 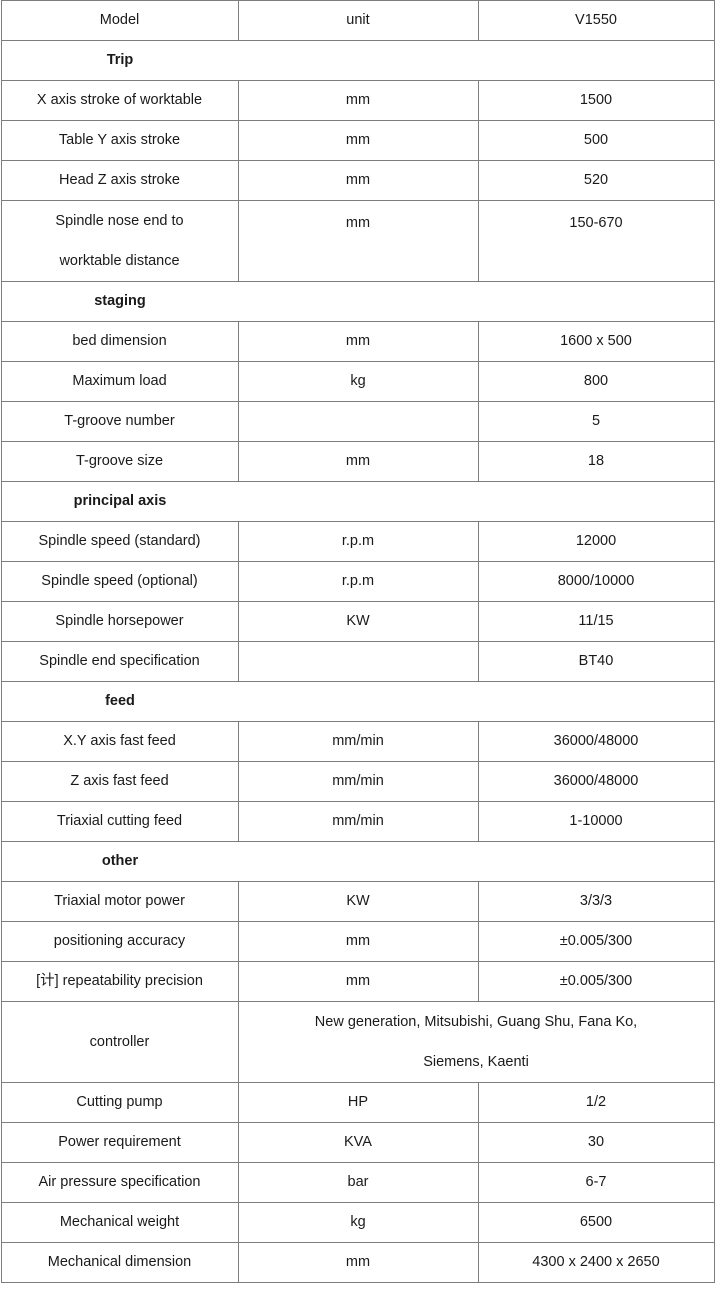 What do you see at coordinates (596, 100) in the screenshot?
I see `spec-value-cell: 1500` at bounding box center [596, 100].